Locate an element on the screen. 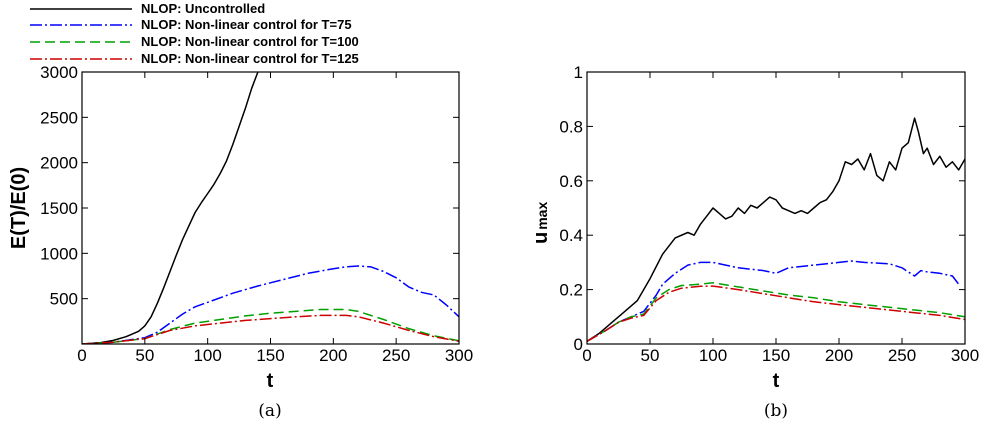 This screenshot has height=427, width=984. y-tick-label: 0.4 is located at coordinates (571, 235).